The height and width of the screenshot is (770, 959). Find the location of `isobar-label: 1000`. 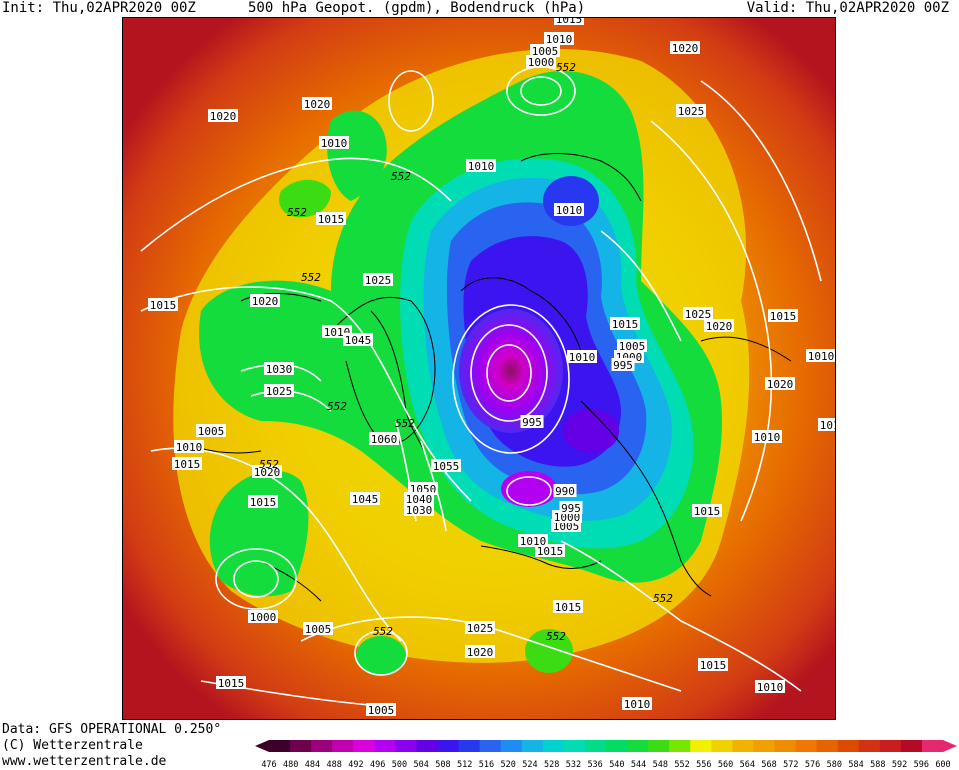

isobar-label: 1000 is located at coordinates (263, 617).